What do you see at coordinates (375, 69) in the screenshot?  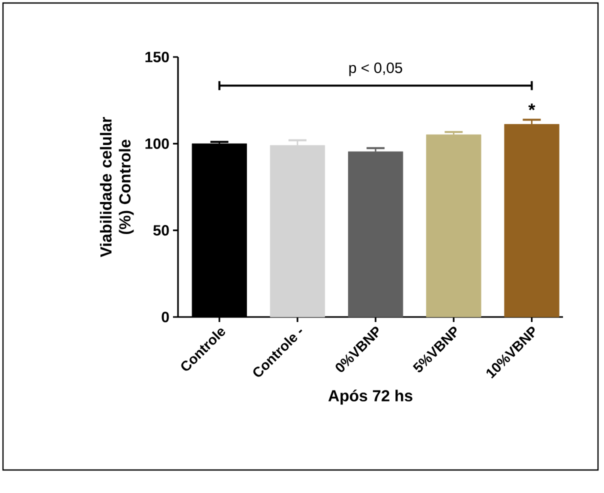 I see `annotation: p < 0,05` at bounding box center [375, 69].